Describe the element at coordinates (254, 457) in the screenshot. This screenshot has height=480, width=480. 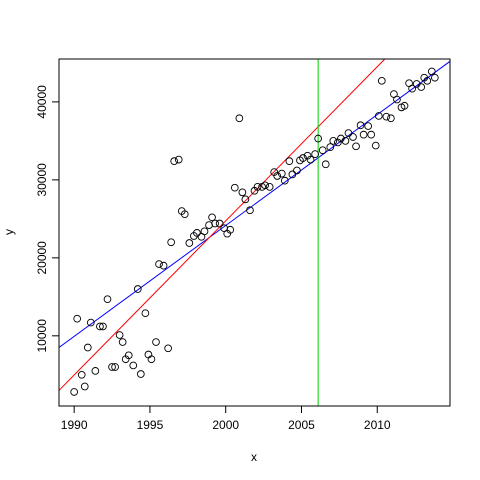
I see `x-axis-title: x` at that location.